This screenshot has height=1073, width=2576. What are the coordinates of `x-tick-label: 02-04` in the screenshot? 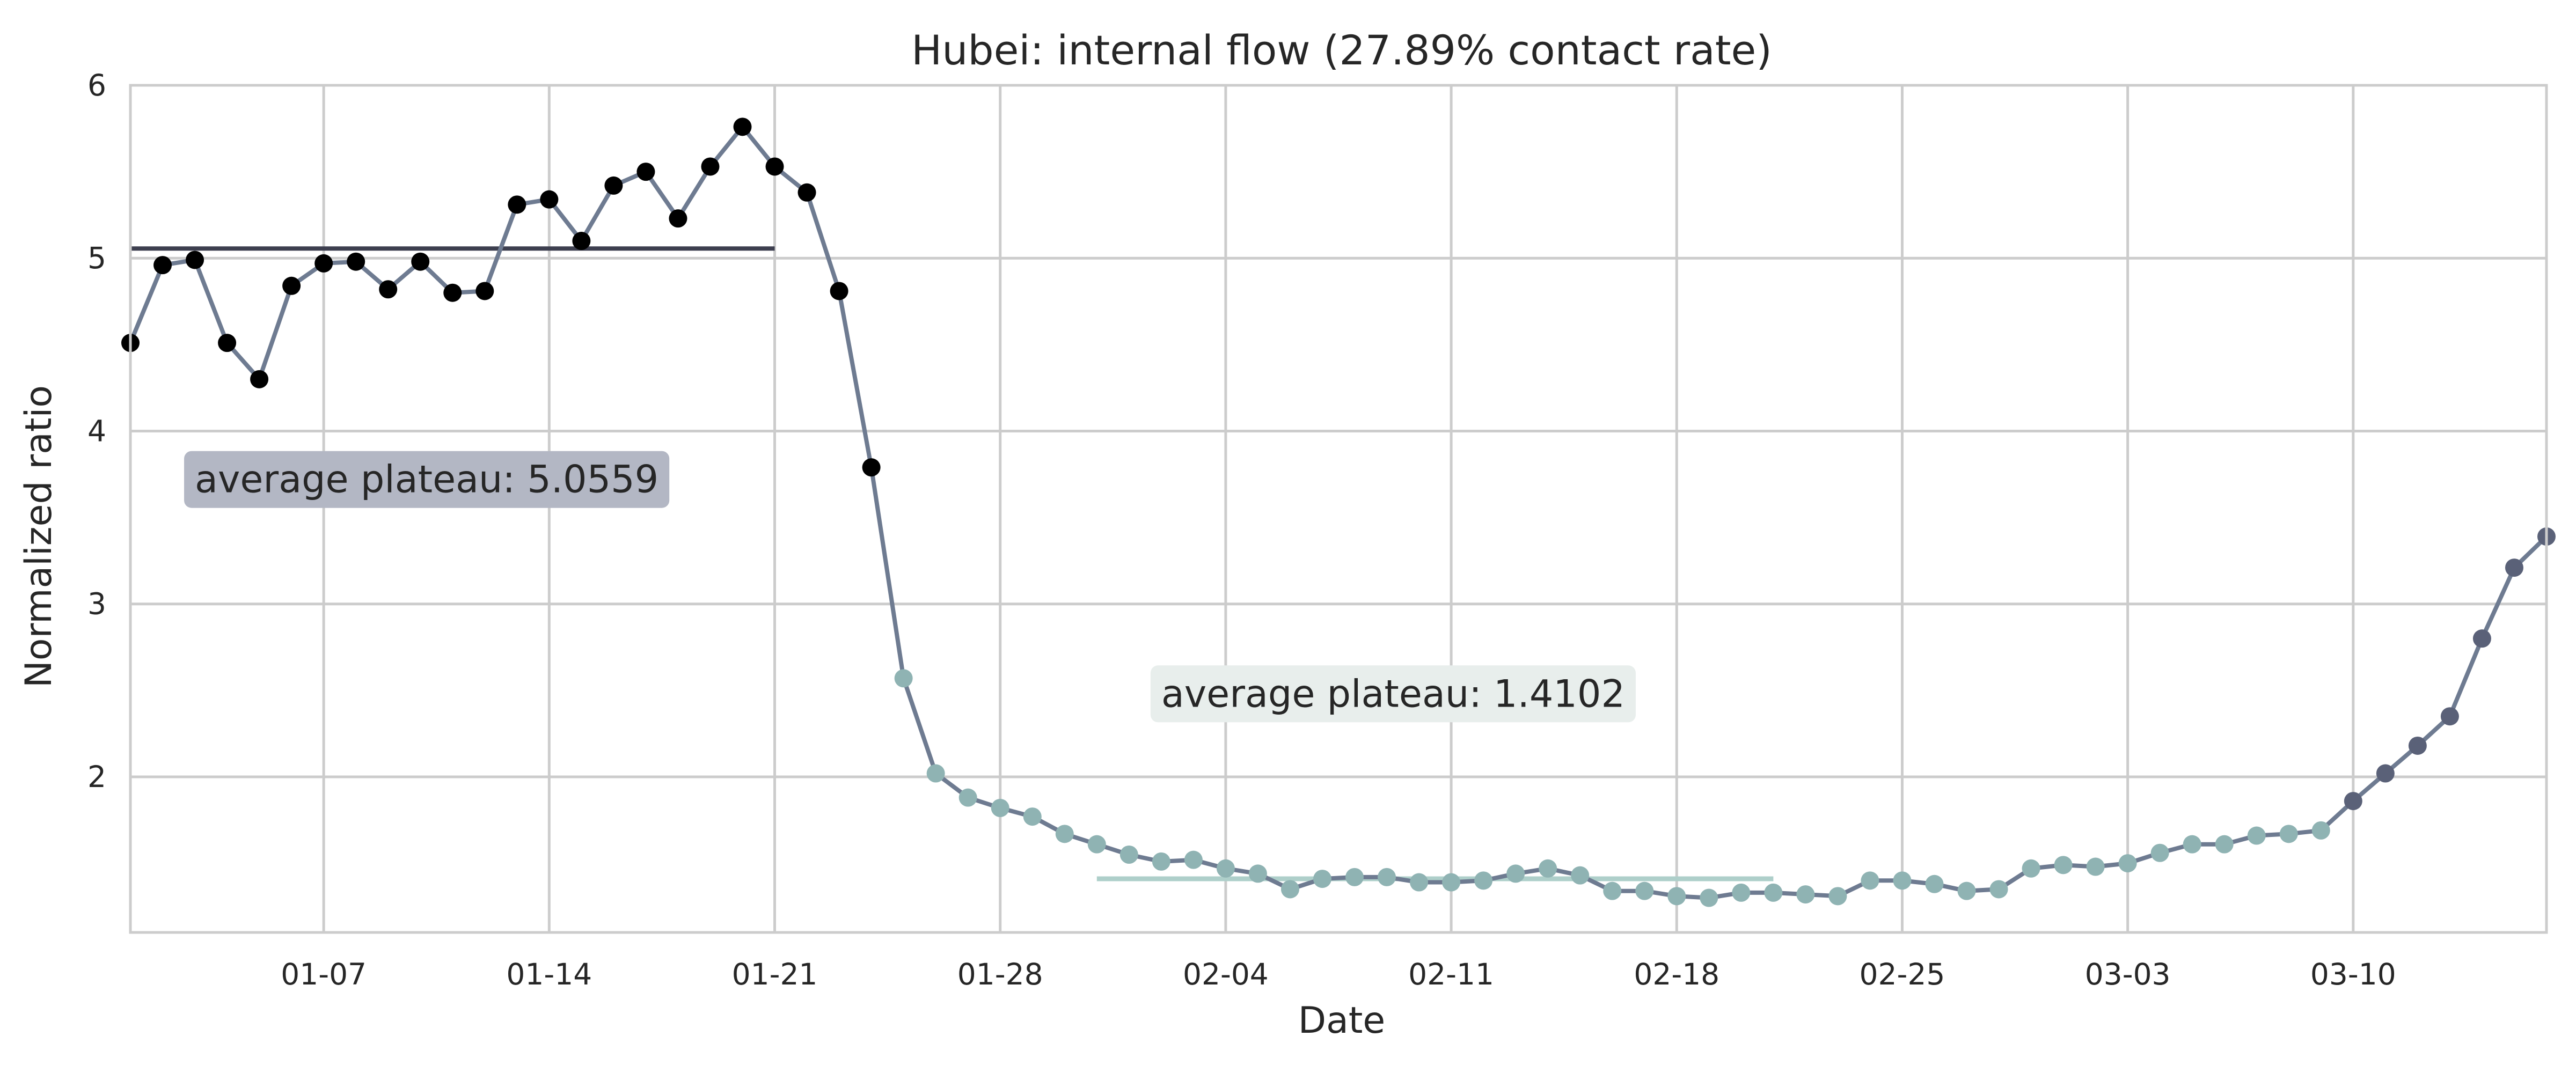 It's located at (1226, 974).